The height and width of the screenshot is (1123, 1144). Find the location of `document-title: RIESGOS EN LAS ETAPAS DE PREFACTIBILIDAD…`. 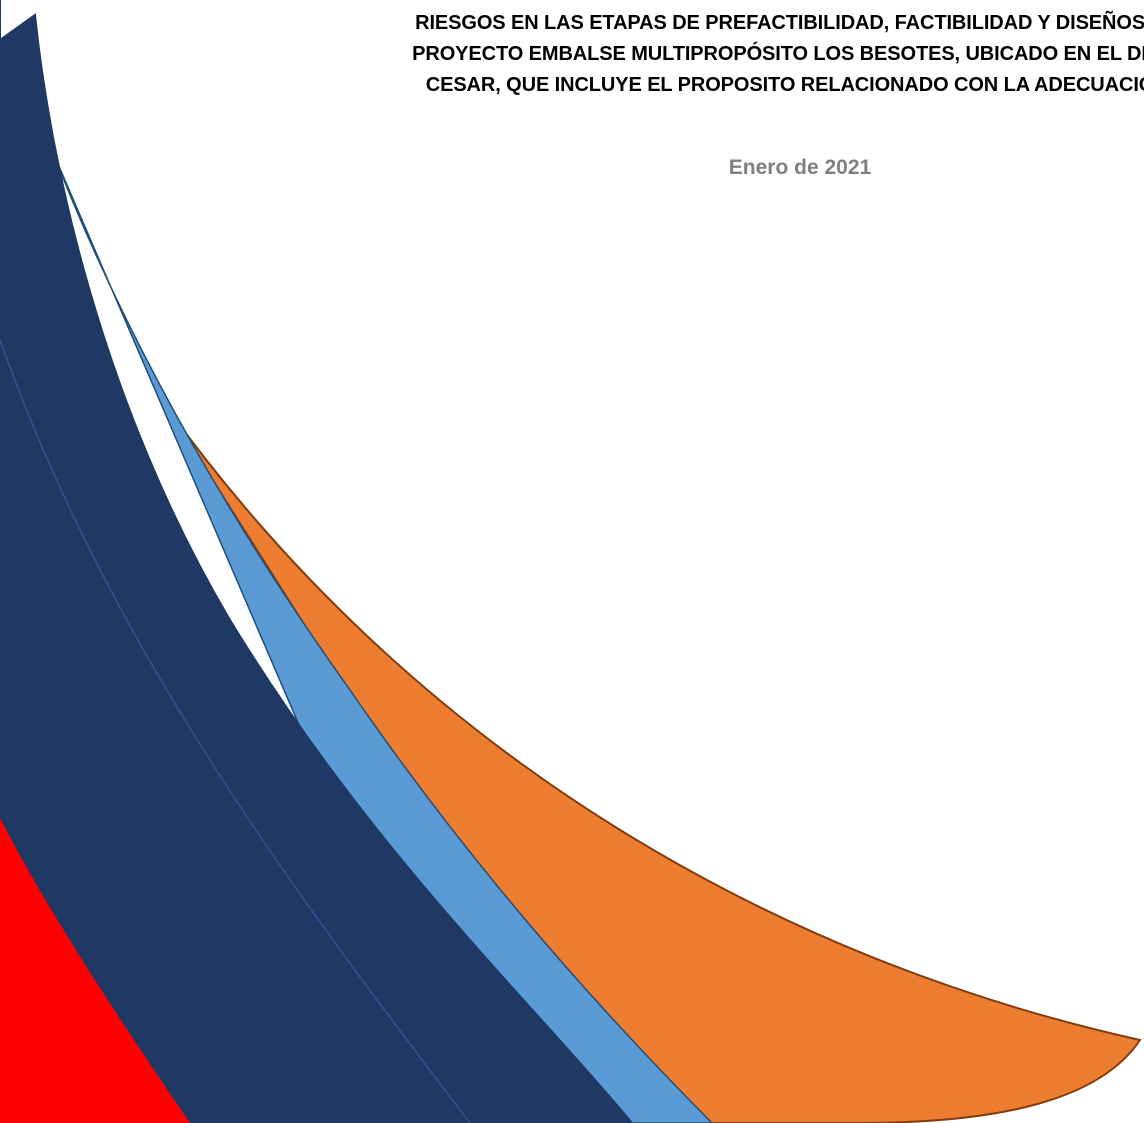

document-title: RIESGOS EN LAS ETAPAS DE PREFACTIBILIDAD… is located at coordinates (667, 54).